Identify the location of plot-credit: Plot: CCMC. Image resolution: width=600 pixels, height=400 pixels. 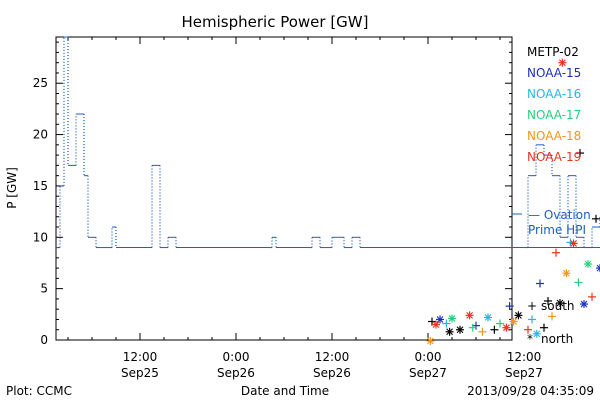
(39, 391).